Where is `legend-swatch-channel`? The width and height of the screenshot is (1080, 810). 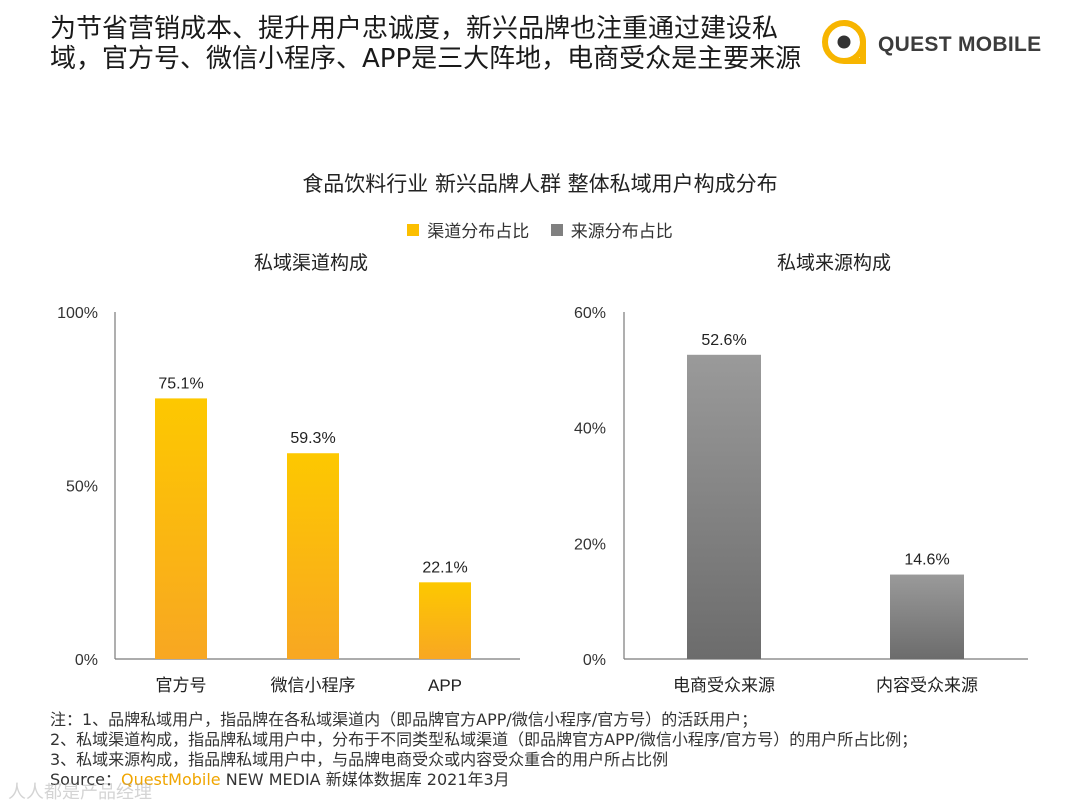
legend-swatch-channel is located at coordinates (413, 229).